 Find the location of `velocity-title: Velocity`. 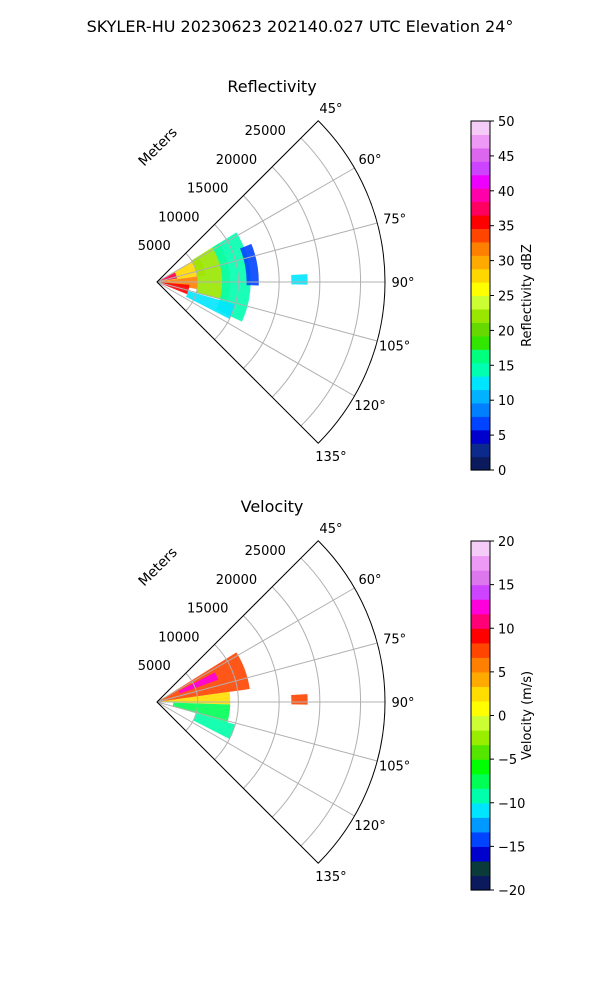

velocity-title: Velocity is located at coordinates (272, 506).